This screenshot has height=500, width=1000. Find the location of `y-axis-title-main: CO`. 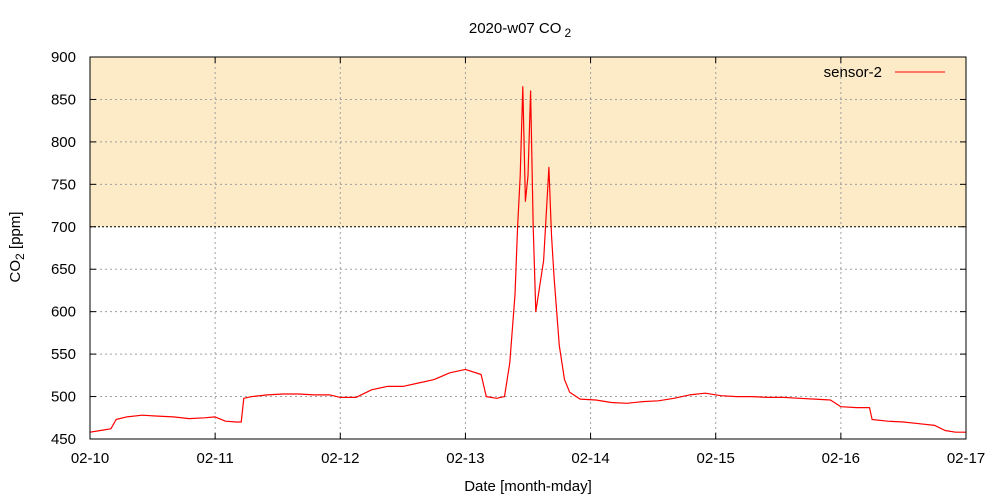

y-axis-title-main: CO is located at coordinates (15, 271).